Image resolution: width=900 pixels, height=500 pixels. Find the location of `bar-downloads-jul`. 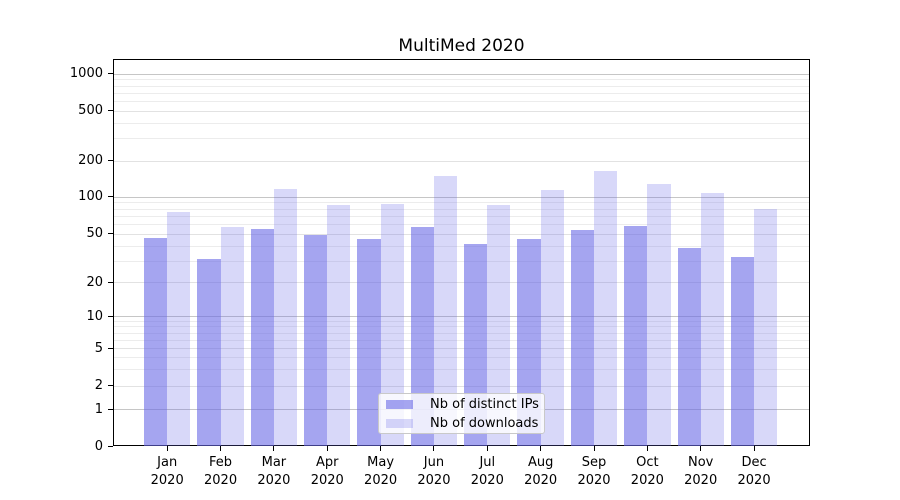

bar-downloads-jul is located at coordinates (499, 325).